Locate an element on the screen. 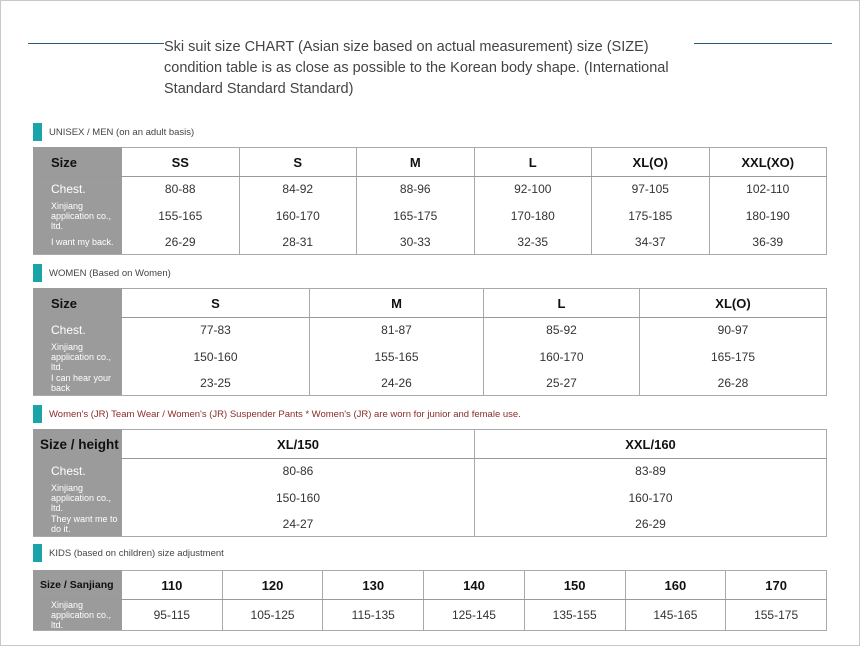  section-header-kids: KIDS (based on children) size adjustment is located at coordinates (128, 553).